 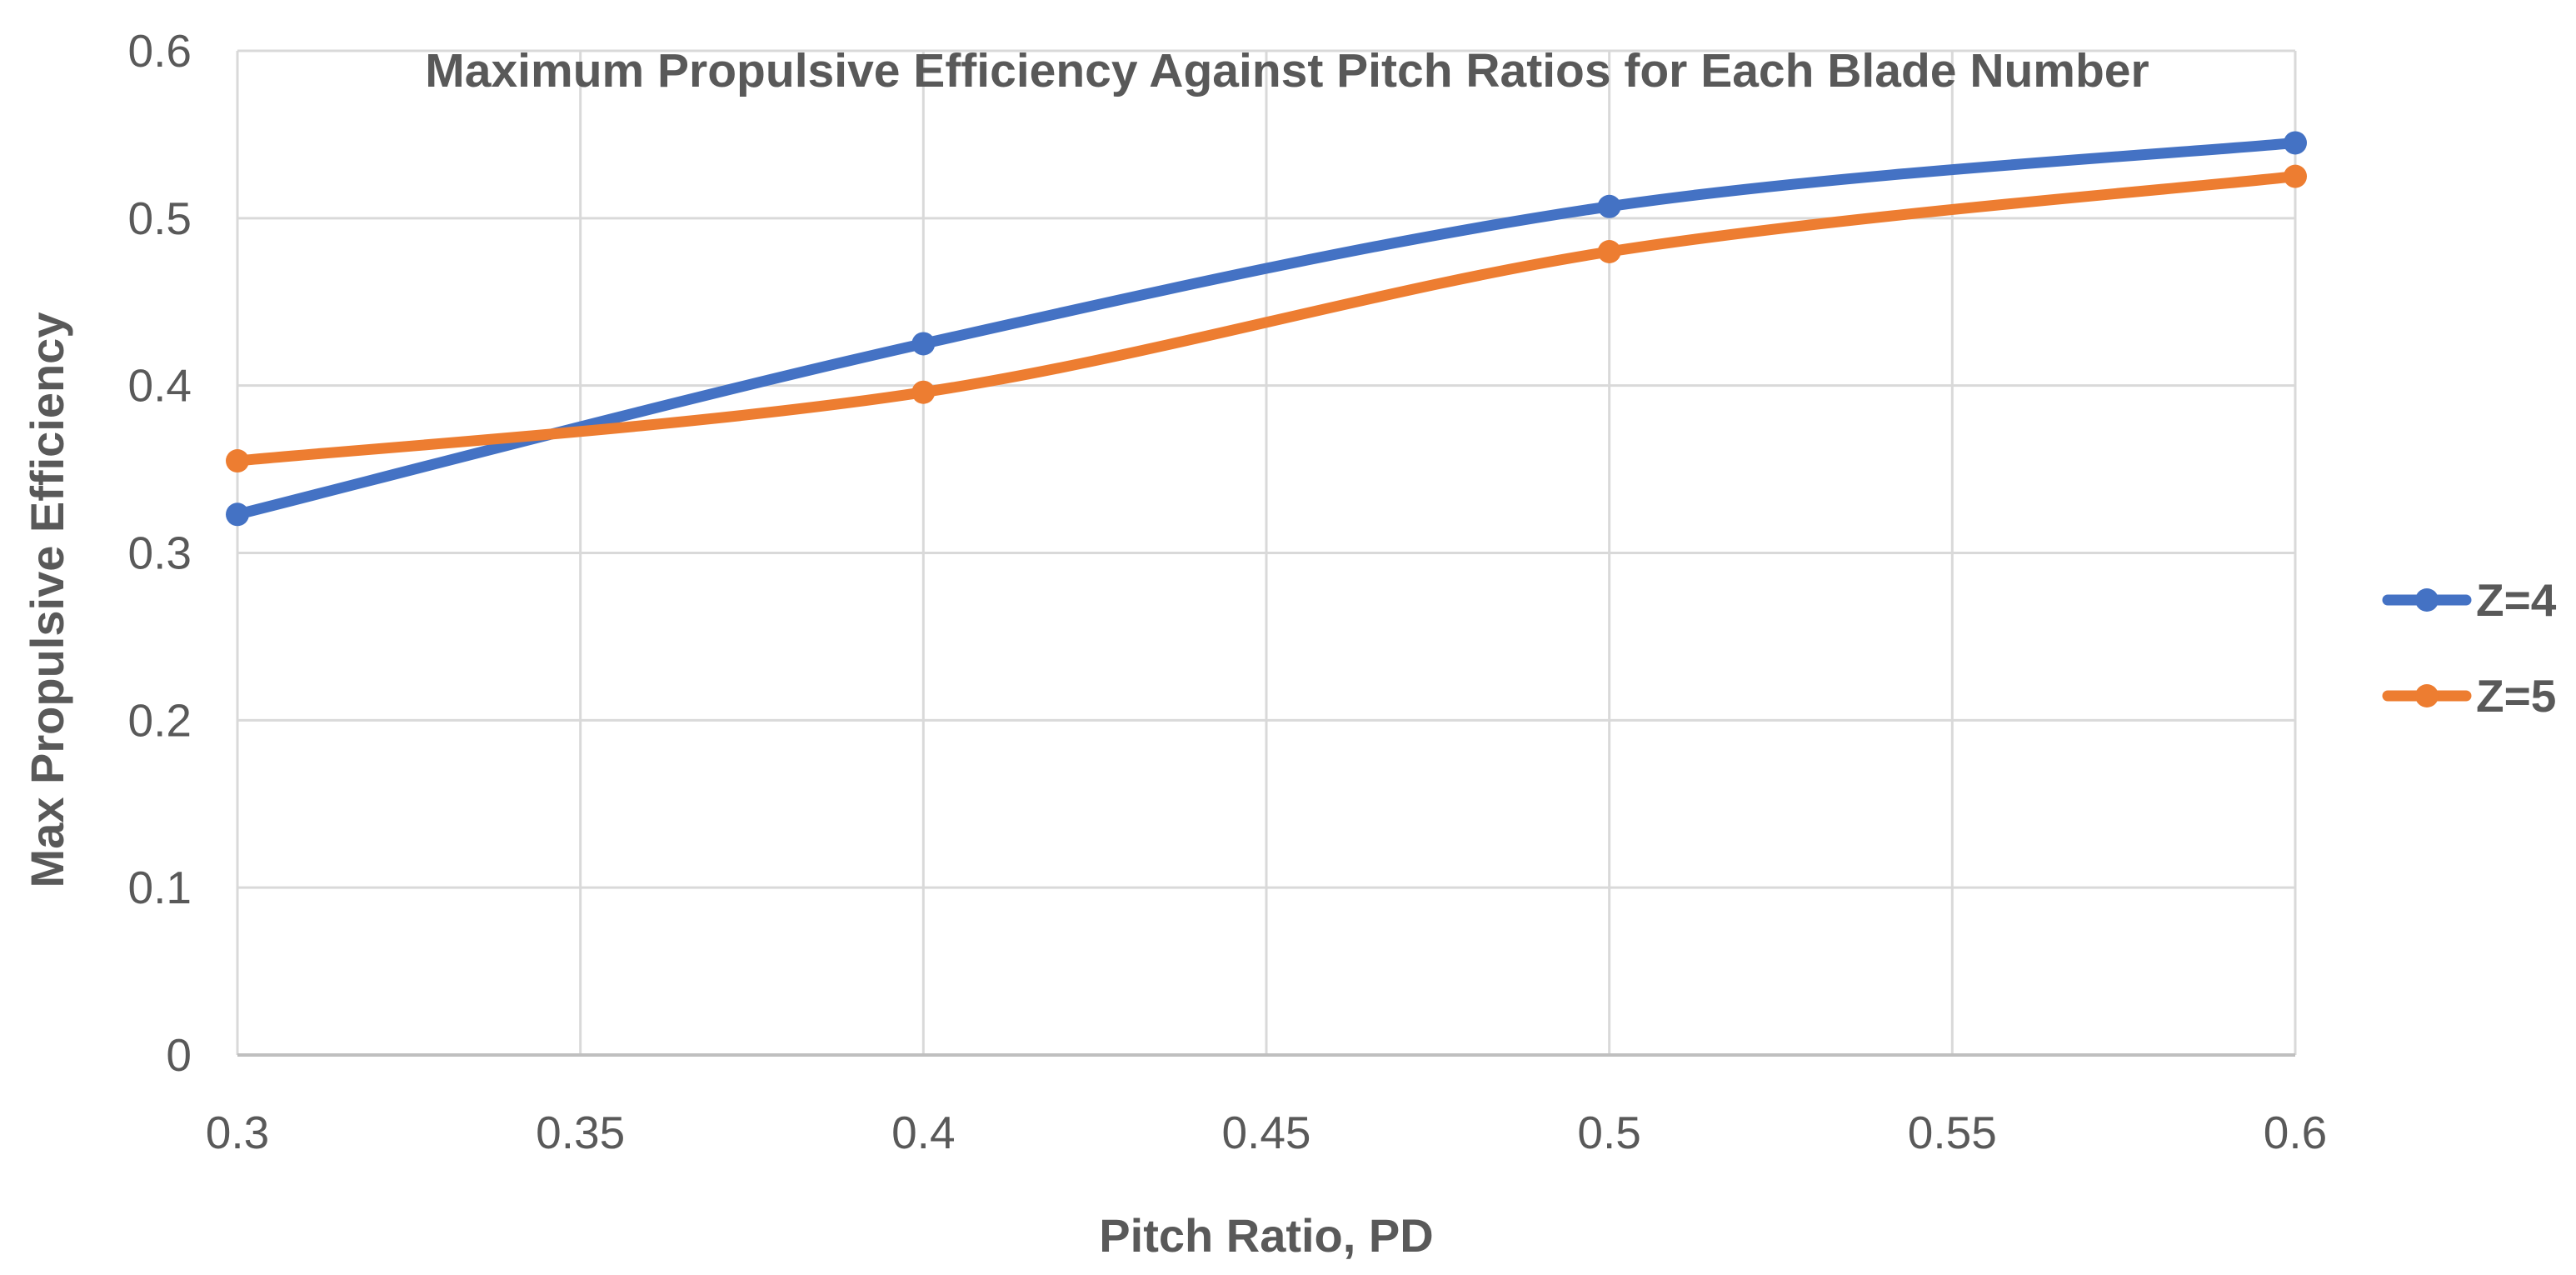 I want to click on x-tick-label: 0.3, so click(x=237, y=1132).